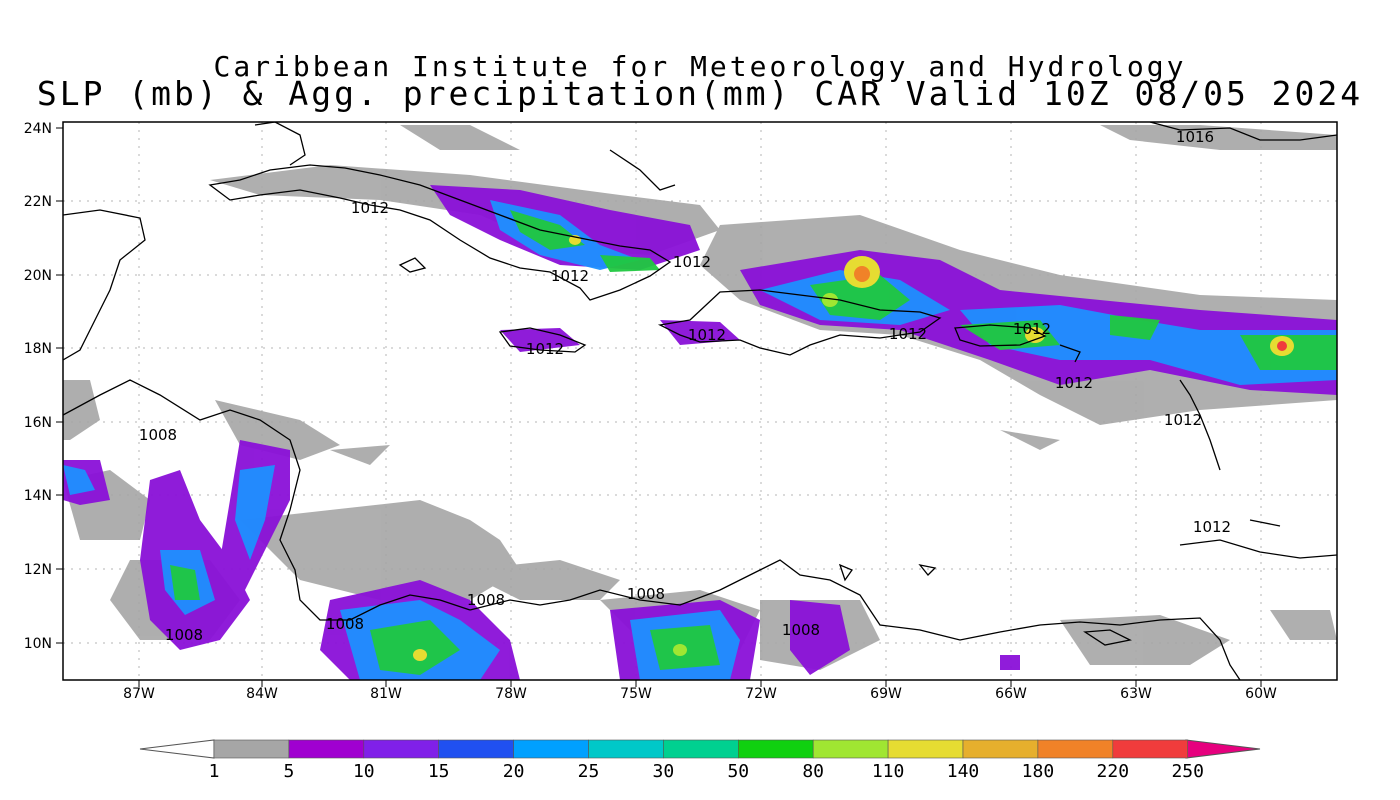  What do you see at coordinates (38, 423) in the screenshot?
I see `lat-label: 16N` at bounding box center [38, 423].